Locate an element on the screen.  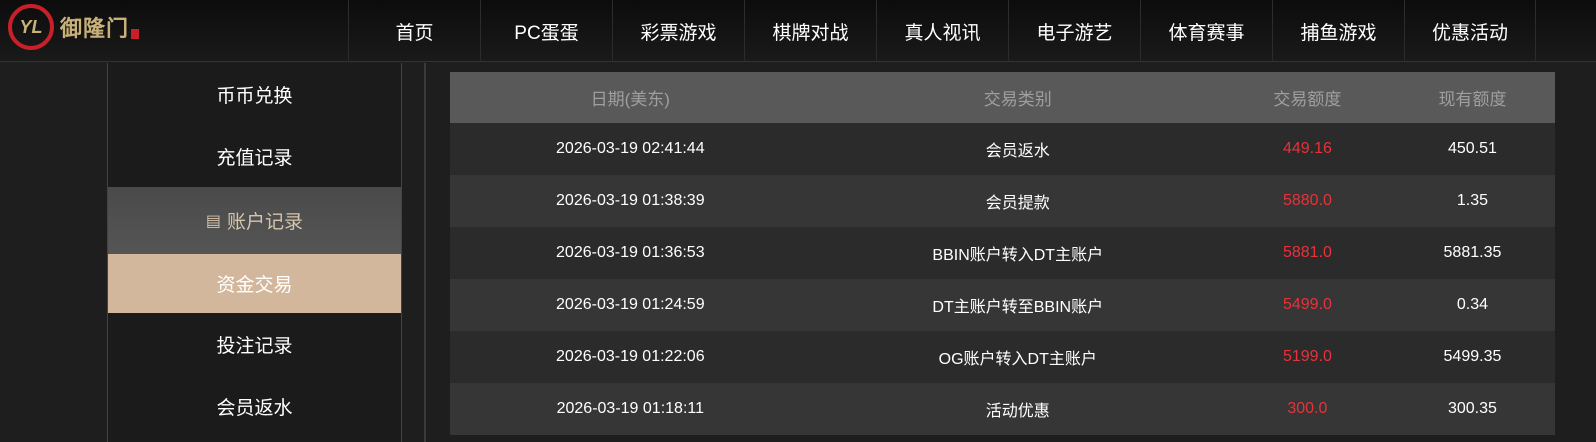
table-row: 2026-03-19 02:41:44 会员返水 449.16 450.51 is located at coordinates (1002, 149).